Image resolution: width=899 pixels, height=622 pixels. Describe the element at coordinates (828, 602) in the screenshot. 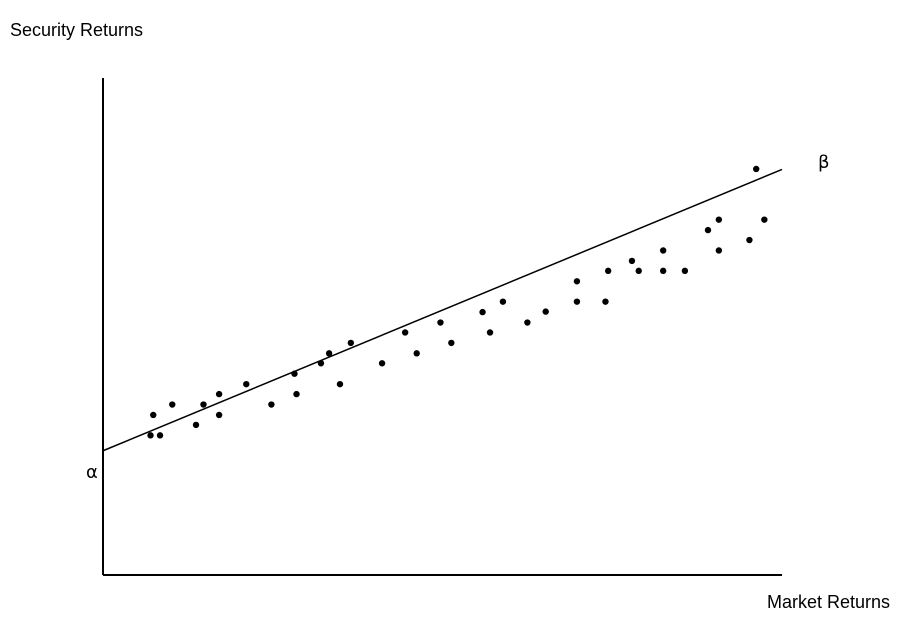

I see `x-axis-label: Market Returns` at that location.